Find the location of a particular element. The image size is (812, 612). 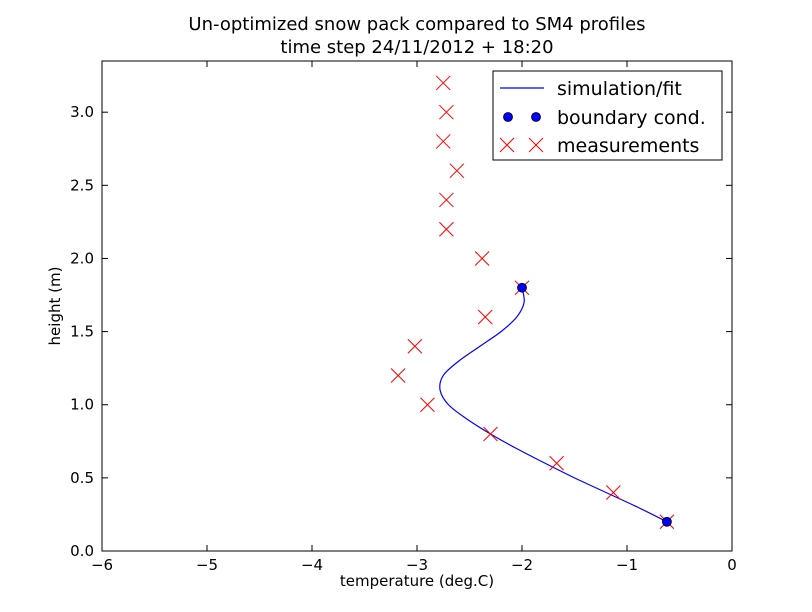

x-tick-label: −2 is located at coordinates (522, 565).